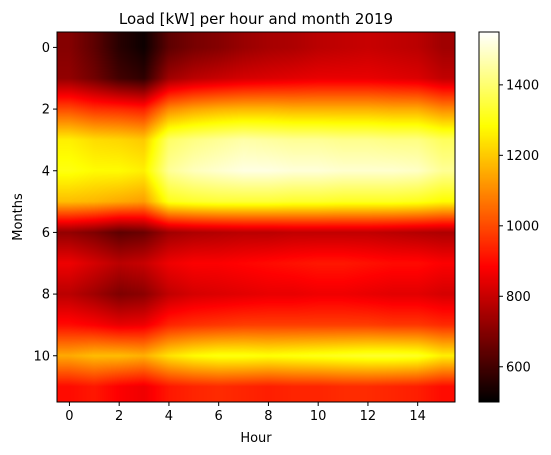  Describe the element at coordinates (219, 416) in the screenshot. I see `x-tick-label: 6` at that location.